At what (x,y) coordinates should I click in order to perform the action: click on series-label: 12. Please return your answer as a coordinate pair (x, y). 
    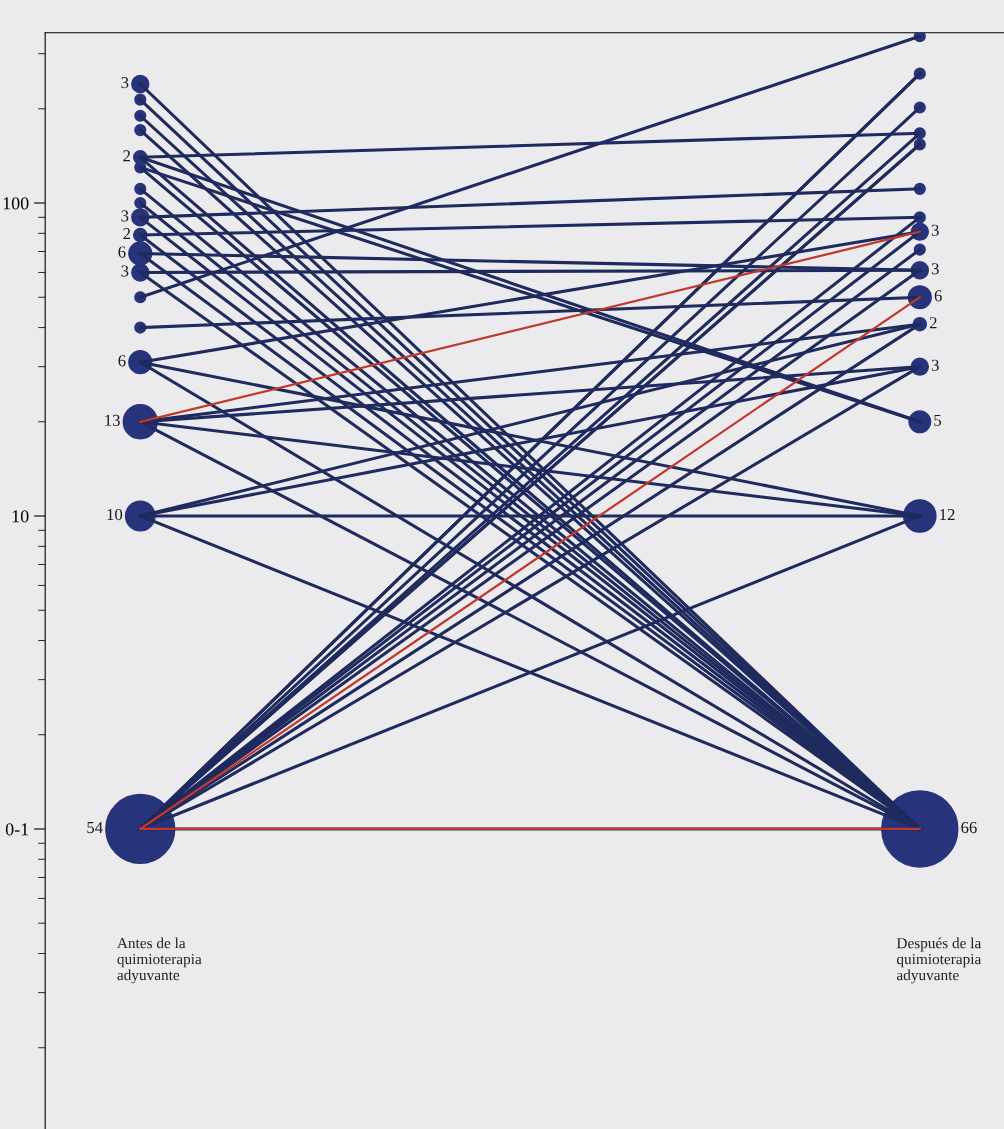
    Looking at the image, I should click on (947, 514).